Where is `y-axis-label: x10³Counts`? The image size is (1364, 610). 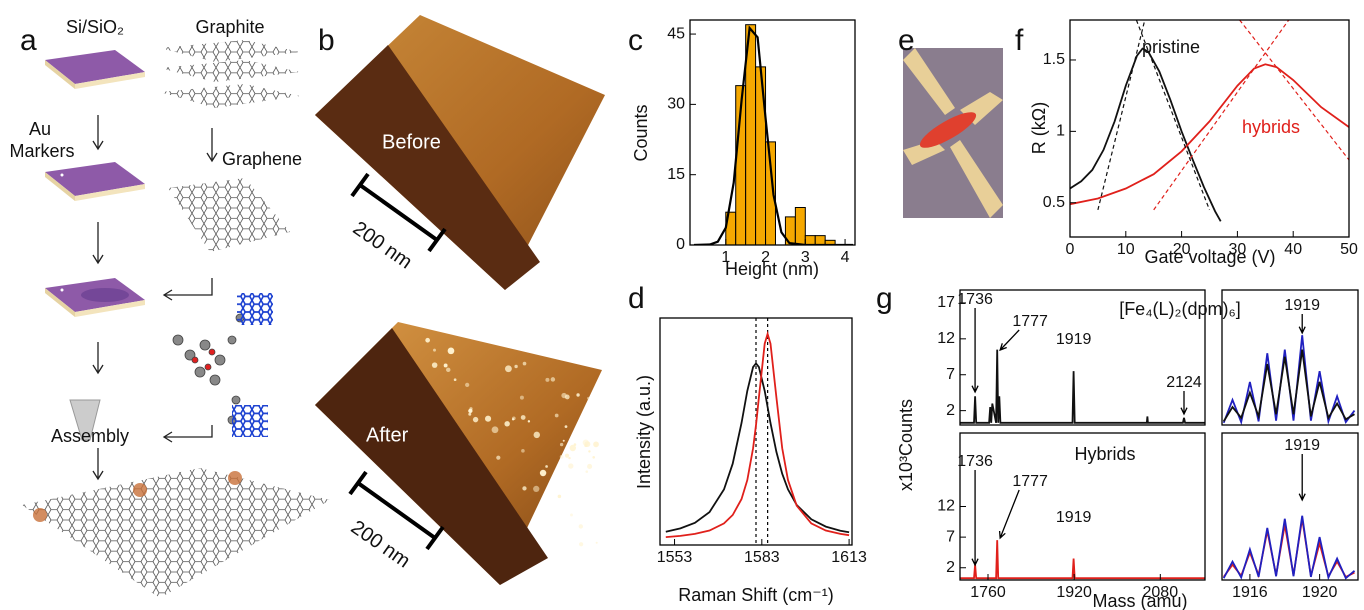
y-axis-label: x10³Counts is located at coordinates (906, 445).